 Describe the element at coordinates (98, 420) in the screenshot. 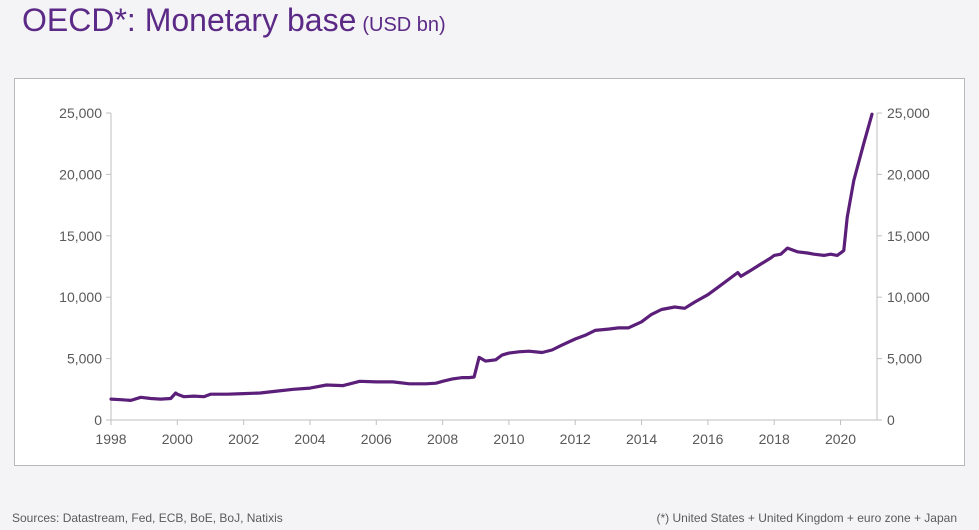

I see `y-tick-label-left: 0` at that location.